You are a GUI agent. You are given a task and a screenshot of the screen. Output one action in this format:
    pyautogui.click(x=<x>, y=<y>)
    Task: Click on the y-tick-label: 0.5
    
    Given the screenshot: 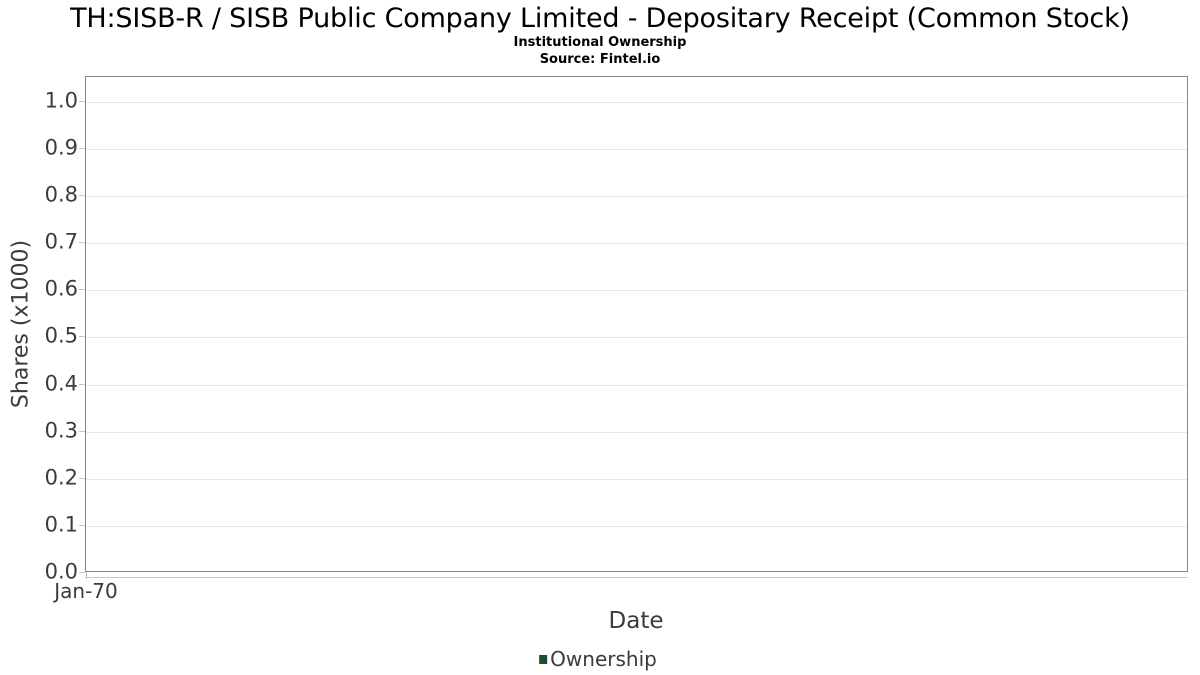 What is the action you would take?
    pyautogui.click(x=61, y=335)
    